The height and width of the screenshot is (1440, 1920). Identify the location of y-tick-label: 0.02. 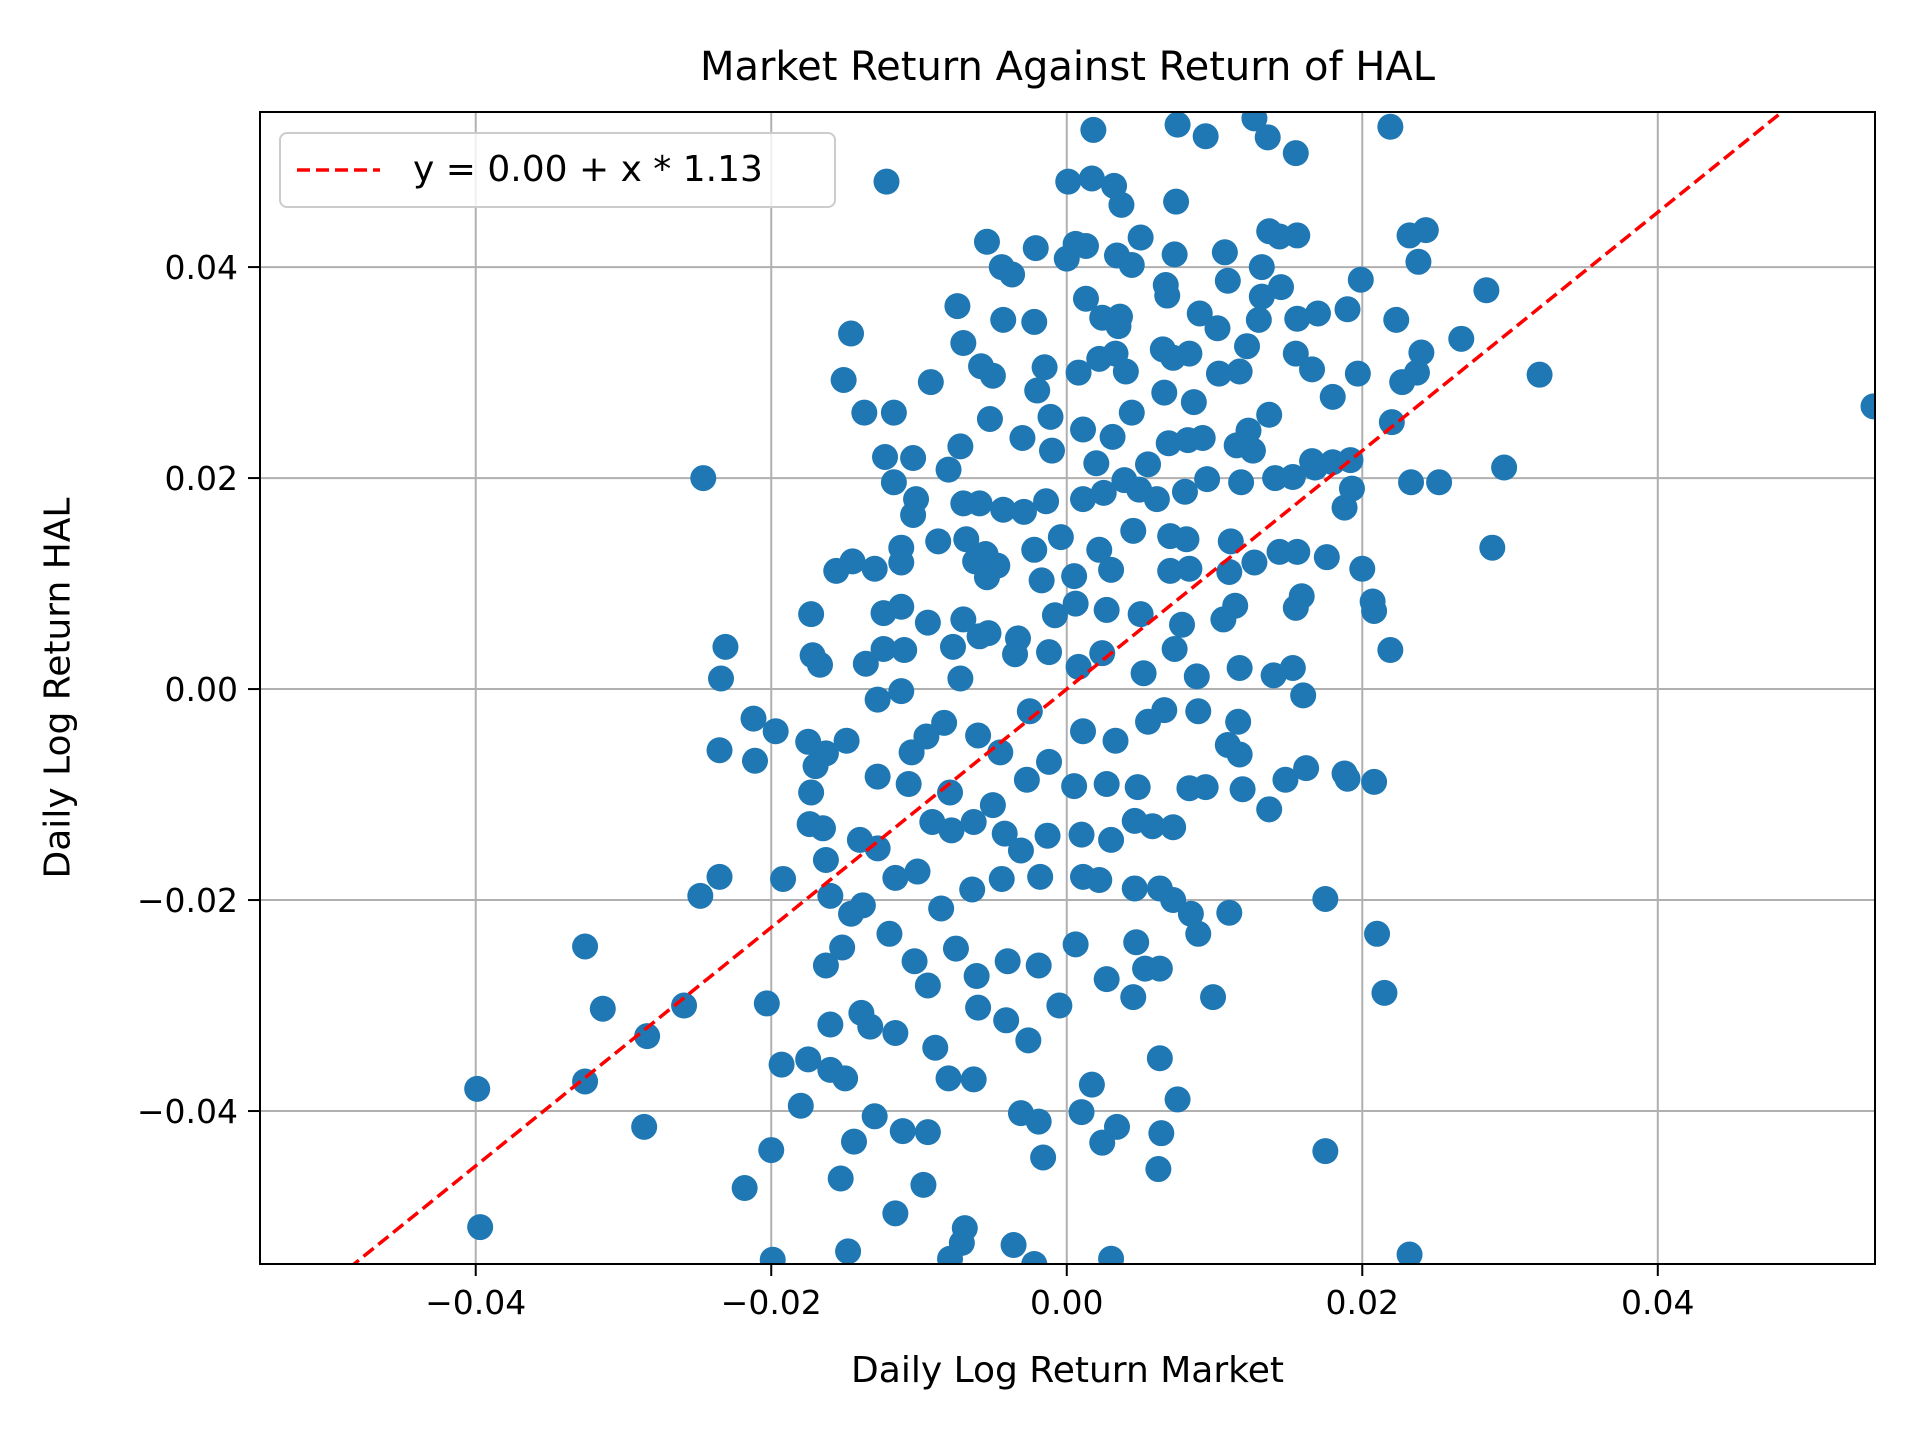
(201, 478).